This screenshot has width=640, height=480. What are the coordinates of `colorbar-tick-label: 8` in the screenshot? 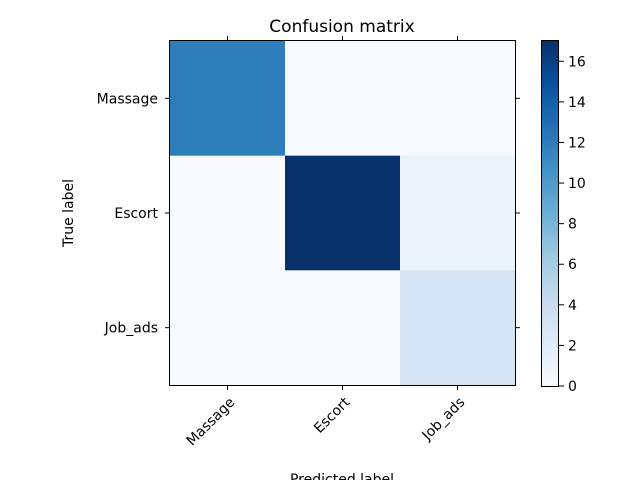 It's located at (572, 225).